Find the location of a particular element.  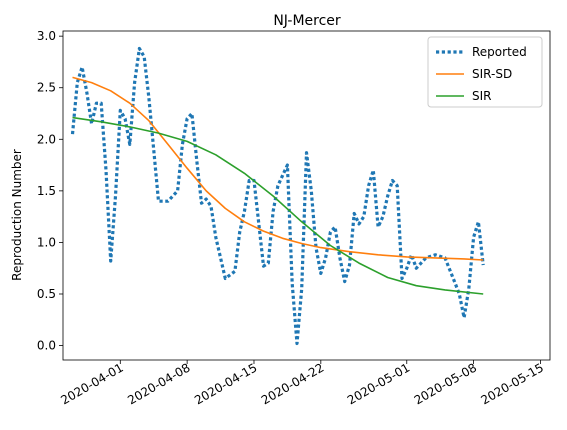

y-tick-label: 1.0 is located at coordinates (46, 242).